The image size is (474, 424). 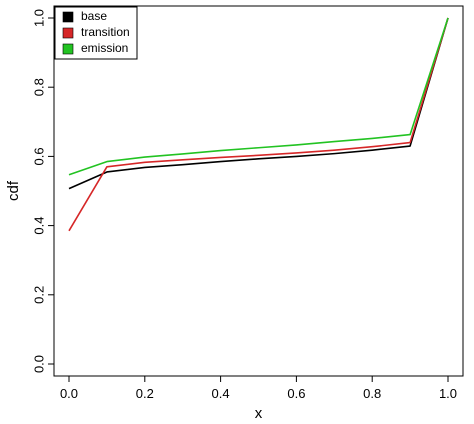 What do you see at coordinates (221, 393) in the screenshot?
I see `x-tick-label: 0.4` at bounding box center [221, 393].